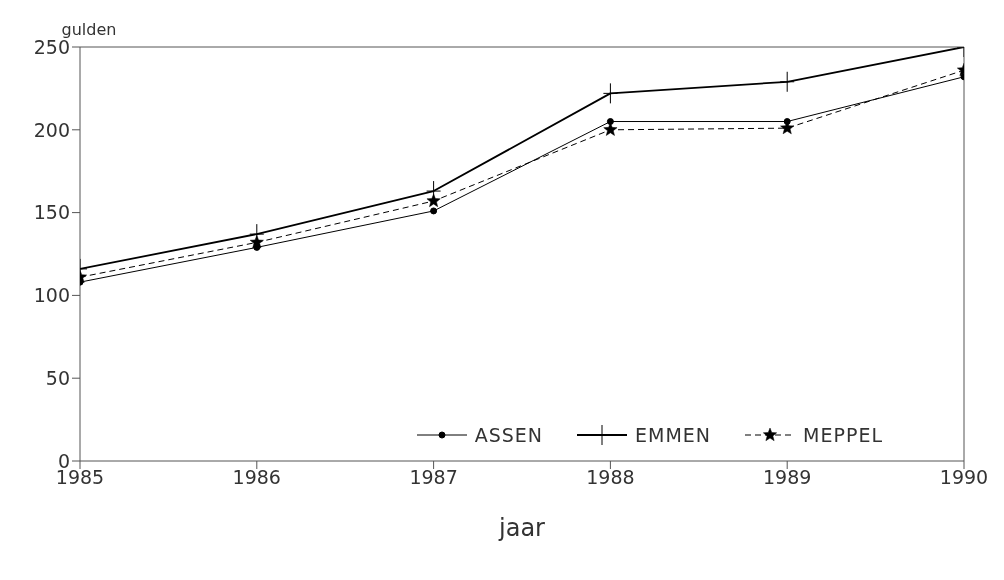  Describe the element at coordinates (509, 435) in the screenshot. I see `legend-label: ASSEN` at that location.